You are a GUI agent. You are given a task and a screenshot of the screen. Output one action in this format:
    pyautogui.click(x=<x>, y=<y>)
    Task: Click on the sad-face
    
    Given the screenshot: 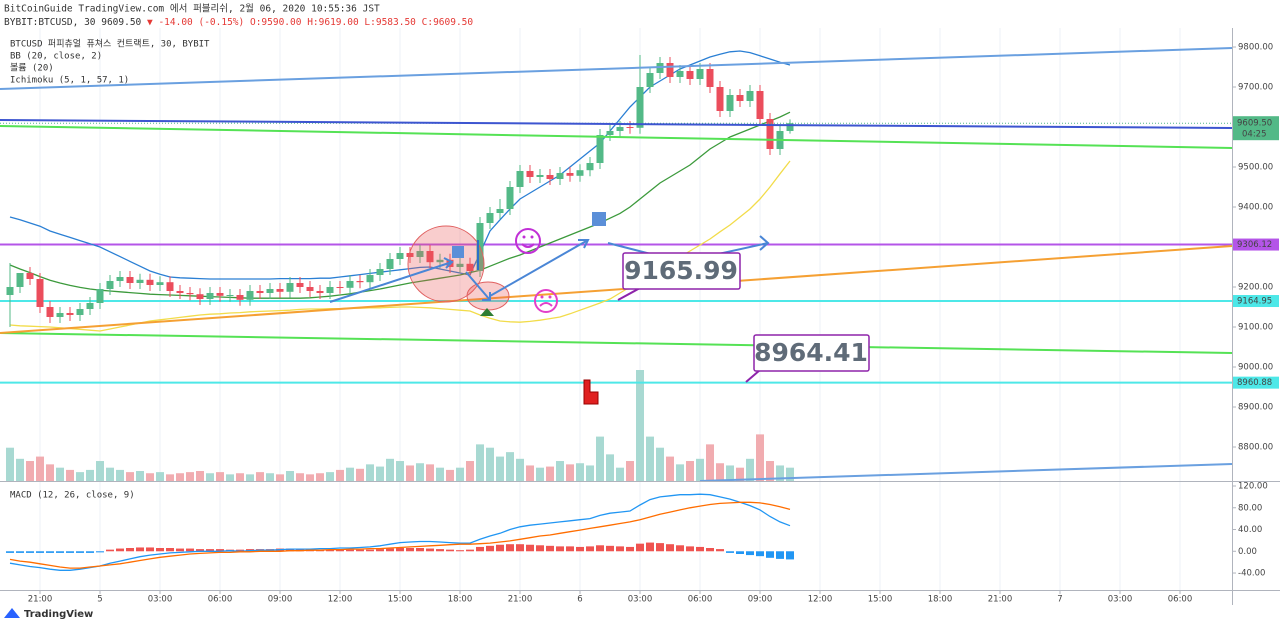 What is the action you would take?
    pyautogui.click(x=542, y=297)
    